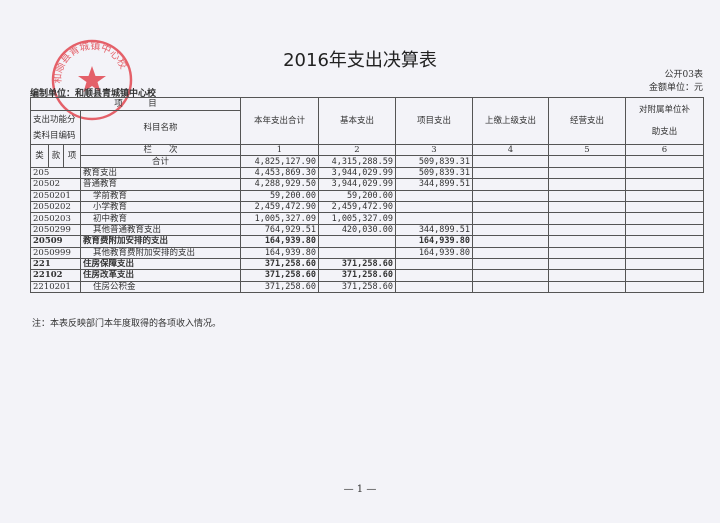  I want to click on row-code: 2050299, so click(55, 230).